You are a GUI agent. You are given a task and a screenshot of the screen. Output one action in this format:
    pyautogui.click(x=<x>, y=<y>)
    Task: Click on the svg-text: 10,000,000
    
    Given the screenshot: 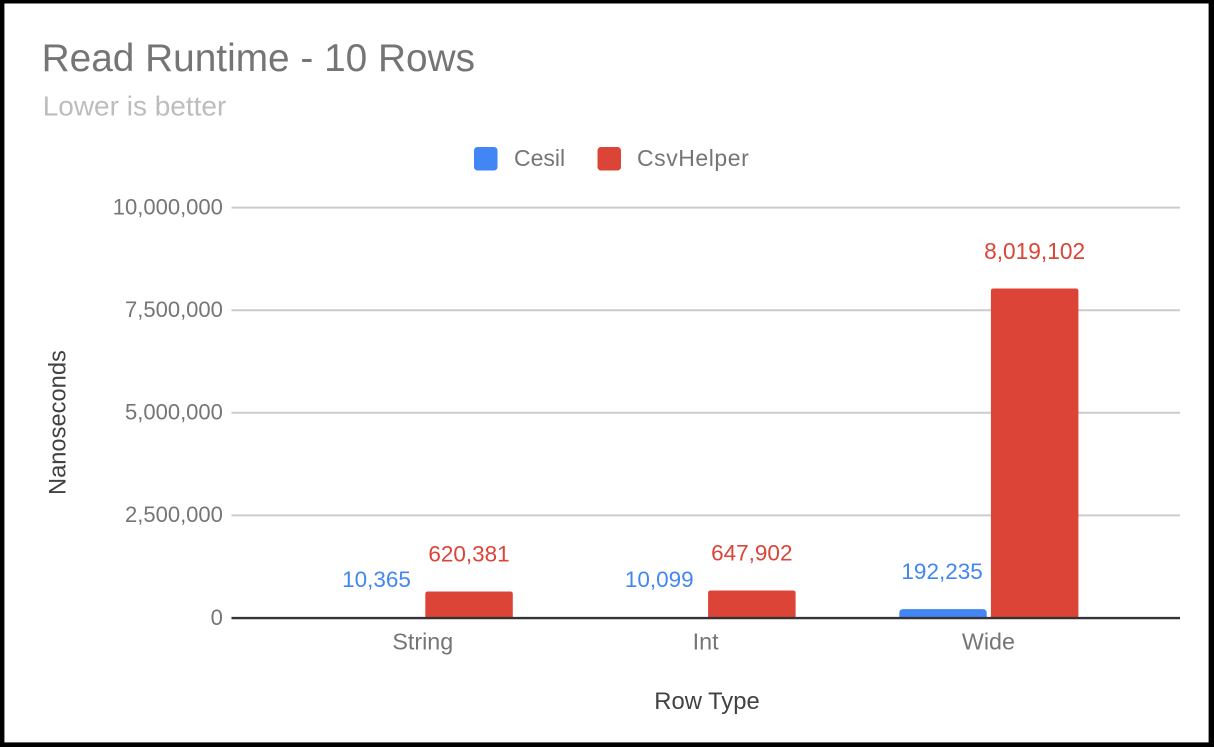 What is the action you would take?
    pyautogui.click(x=168, y=206)
    